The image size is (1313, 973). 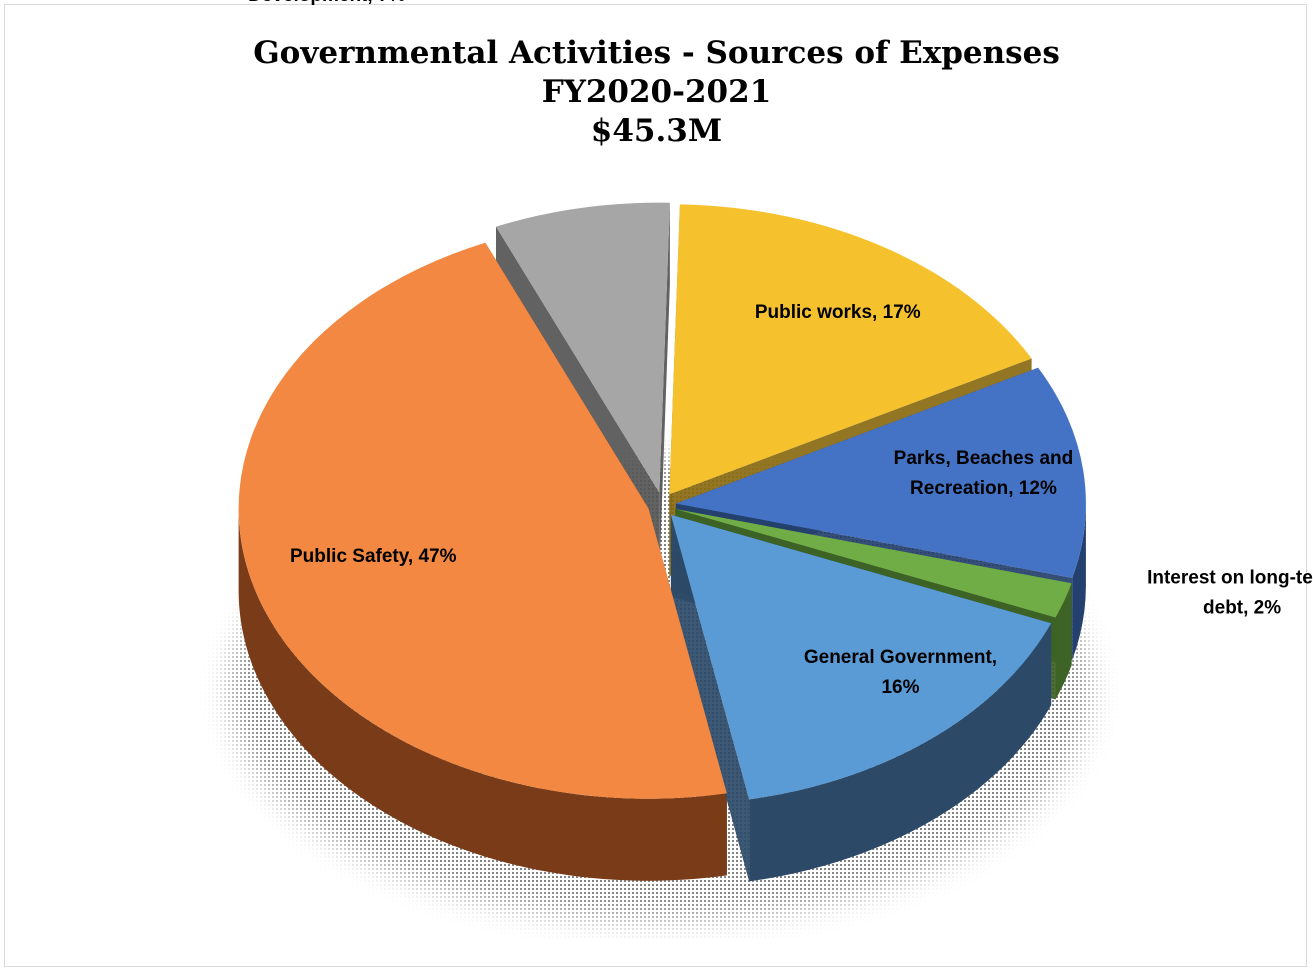 I want to click on data-label-2: Public works, 17%, so click(x=838, y=312).